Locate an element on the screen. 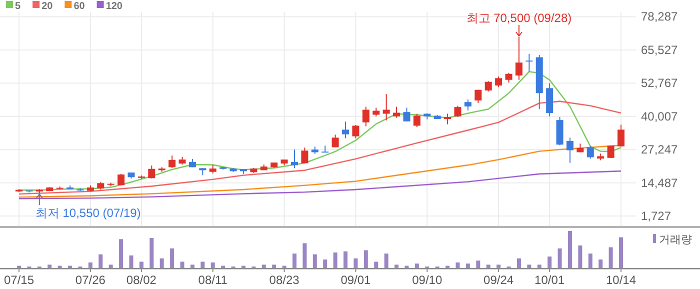  legend-label: 5 is located at coordinates (18, 6).